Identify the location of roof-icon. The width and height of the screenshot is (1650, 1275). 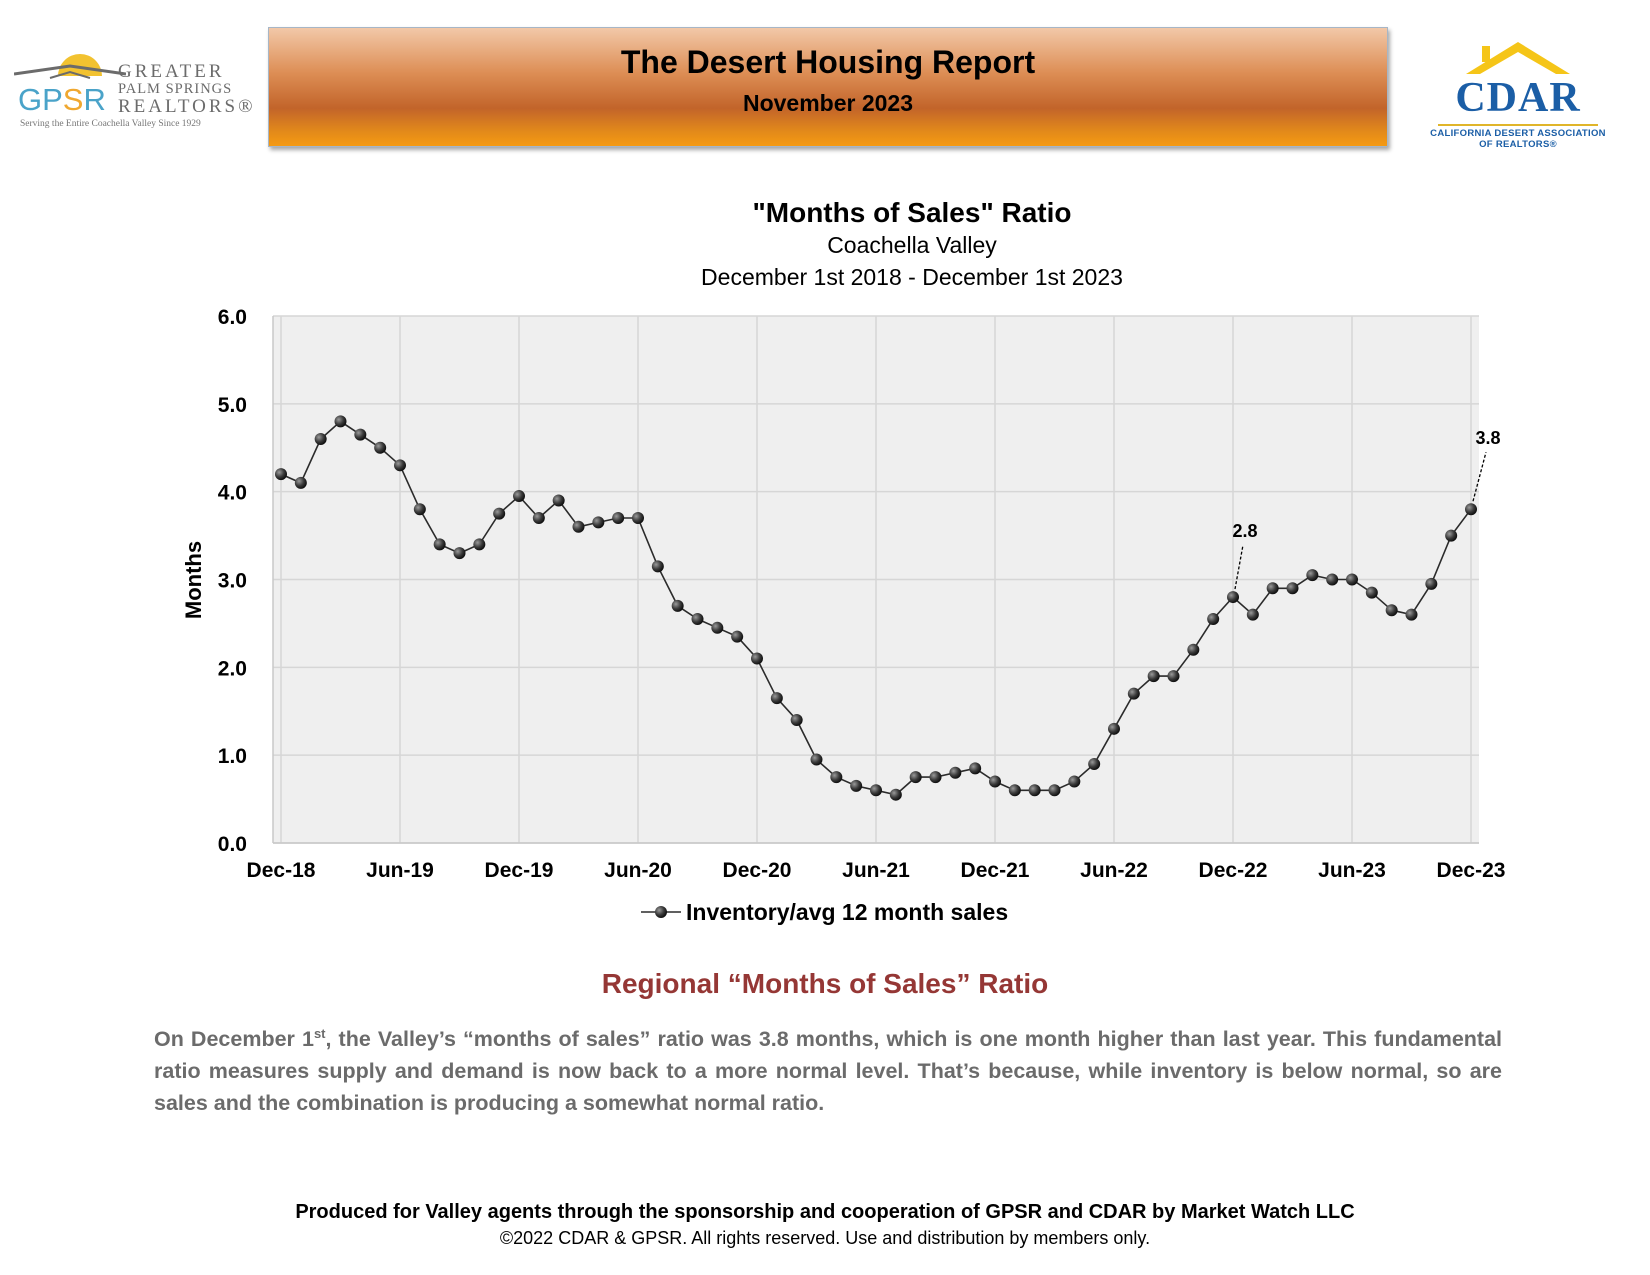
(70, 71).